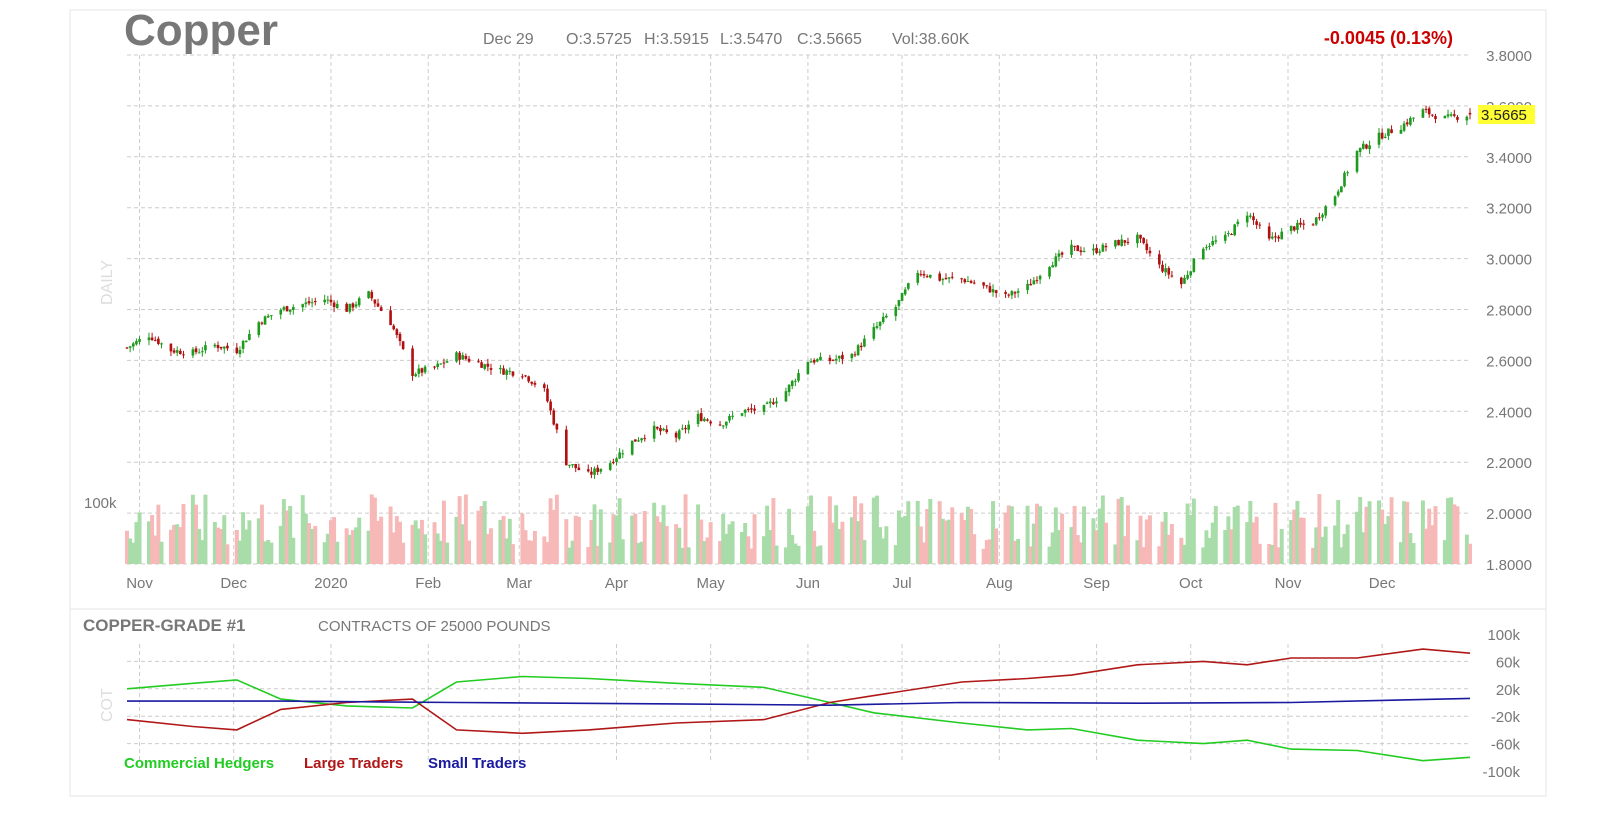  Describe the element at coordinates (434, 626) in the screenshot. I see `cot-subtitle: CONTRACTS OF 25000 POUNDS` at that location.